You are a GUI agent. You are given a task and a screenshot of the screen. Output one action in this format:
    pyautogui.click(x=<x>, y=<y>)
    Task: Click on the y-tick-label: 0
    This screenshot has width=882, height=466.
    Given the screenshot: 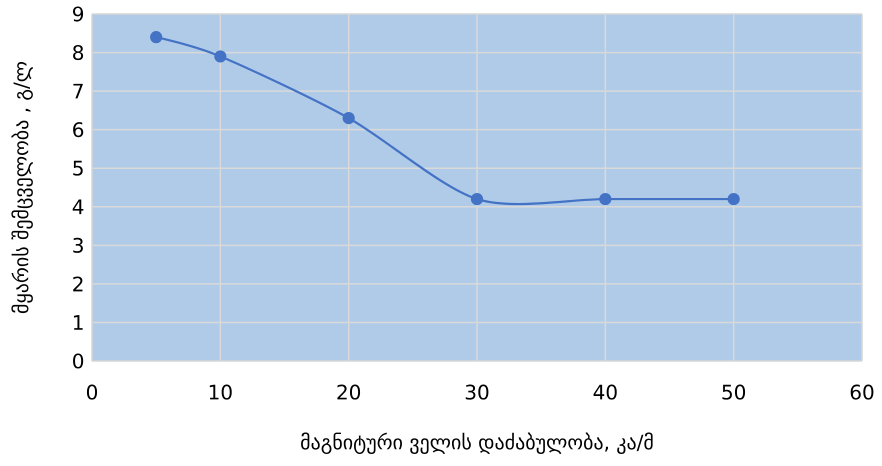 What is the action you would take?
    pyautogui.click(x=78, y=361)
    